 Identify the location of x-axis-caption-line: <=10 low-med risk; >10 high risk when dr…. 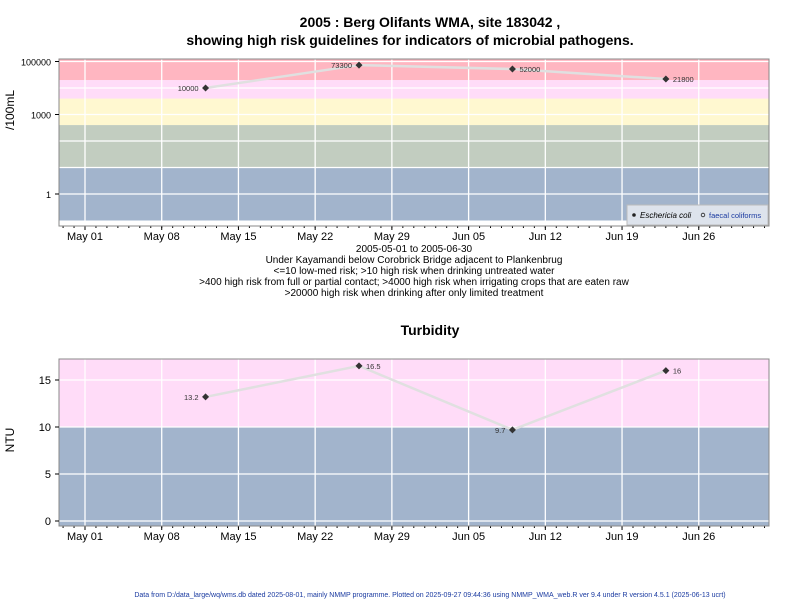
(415, 271).